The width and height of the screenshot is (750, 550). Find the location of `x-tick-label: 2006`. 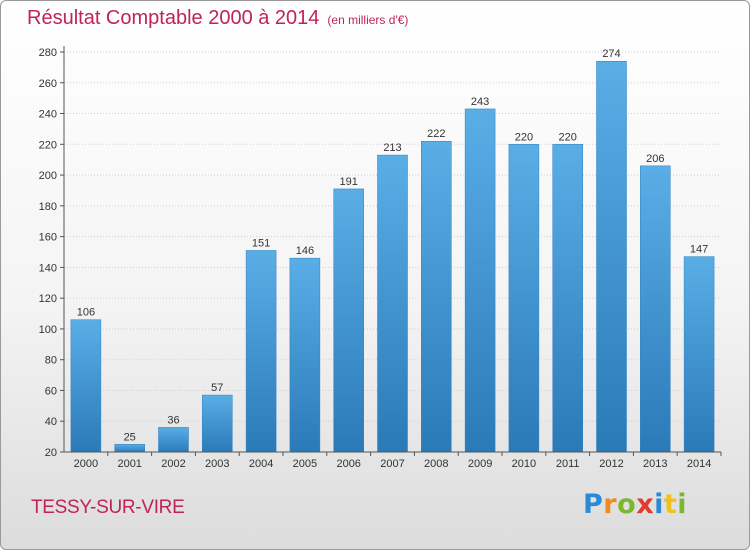

x-tick-label: 2006 is located at coordinates (348, 464).